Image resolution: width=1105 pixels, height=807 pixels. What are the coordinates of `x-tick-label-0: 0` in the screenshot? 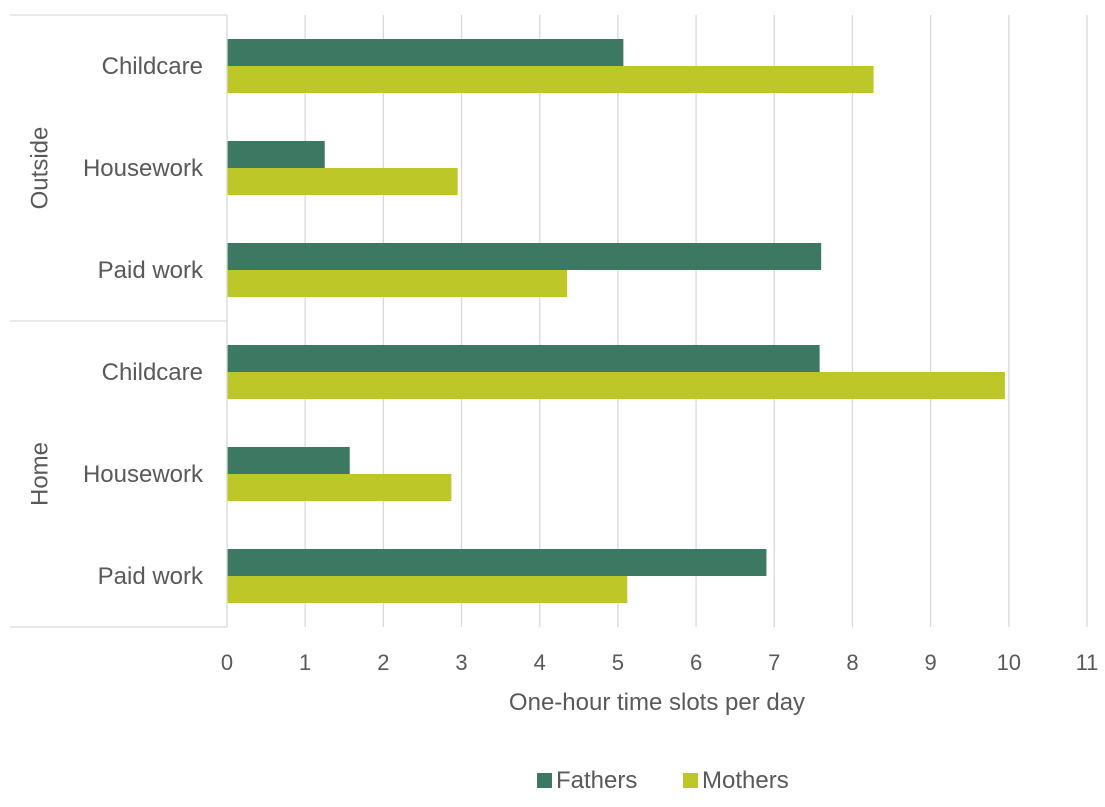 It's located at (227, 662).